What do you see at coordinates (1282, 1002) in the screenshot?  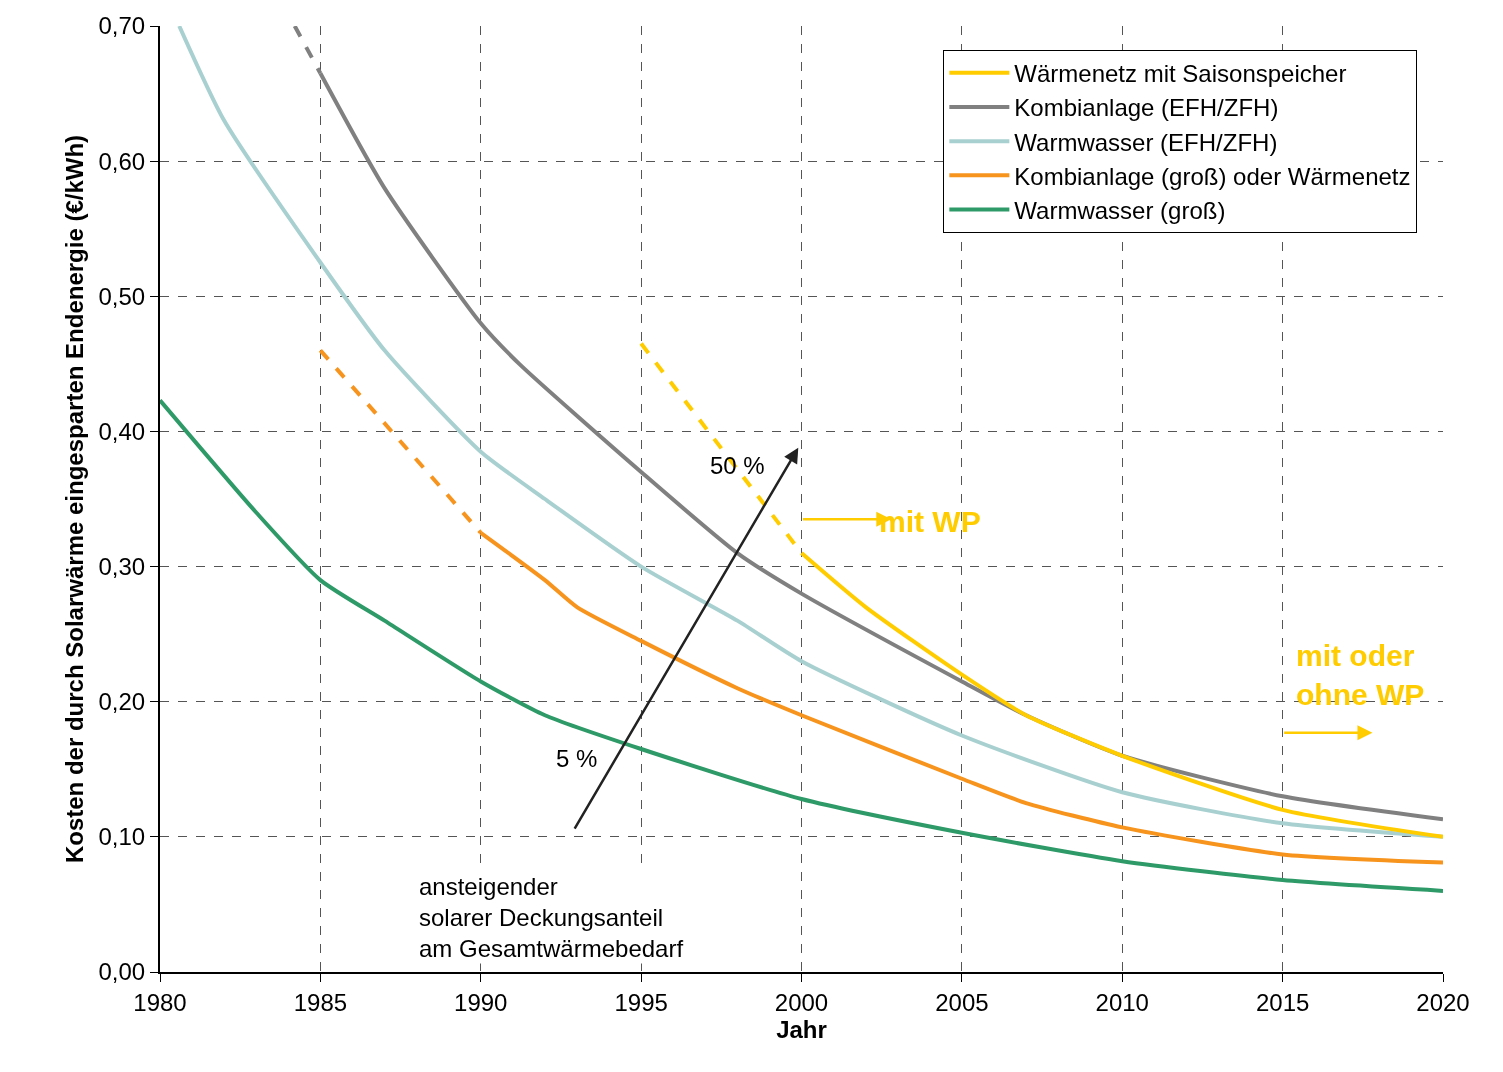 I see `x-tick-label: 2015` at bounding box center [1282, 1002].